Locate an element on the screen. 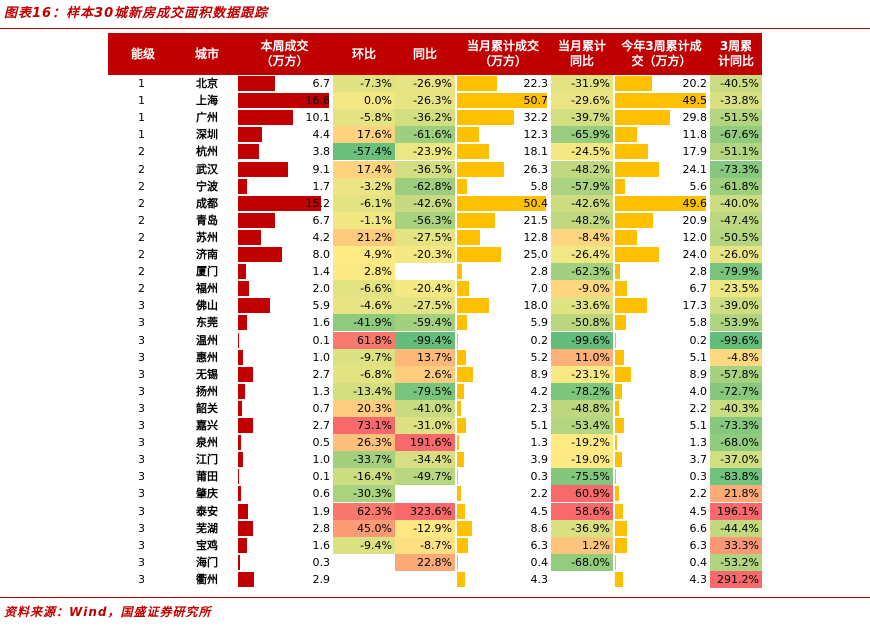  cell-value: 8.0 is located at coordinates (321, 254).